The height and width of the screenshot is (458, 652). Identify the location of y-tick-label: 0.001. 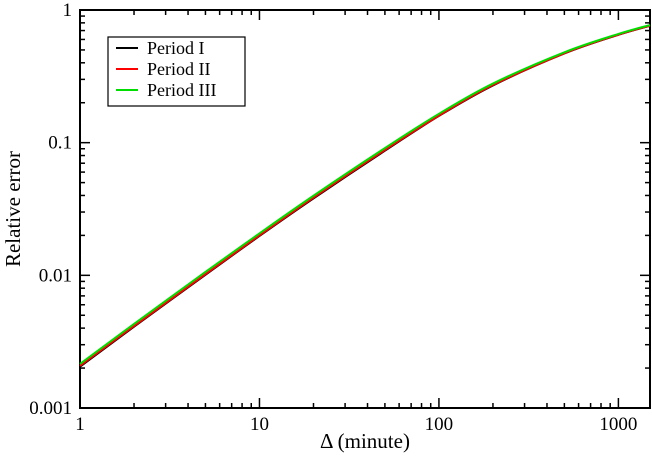
(50, 408).